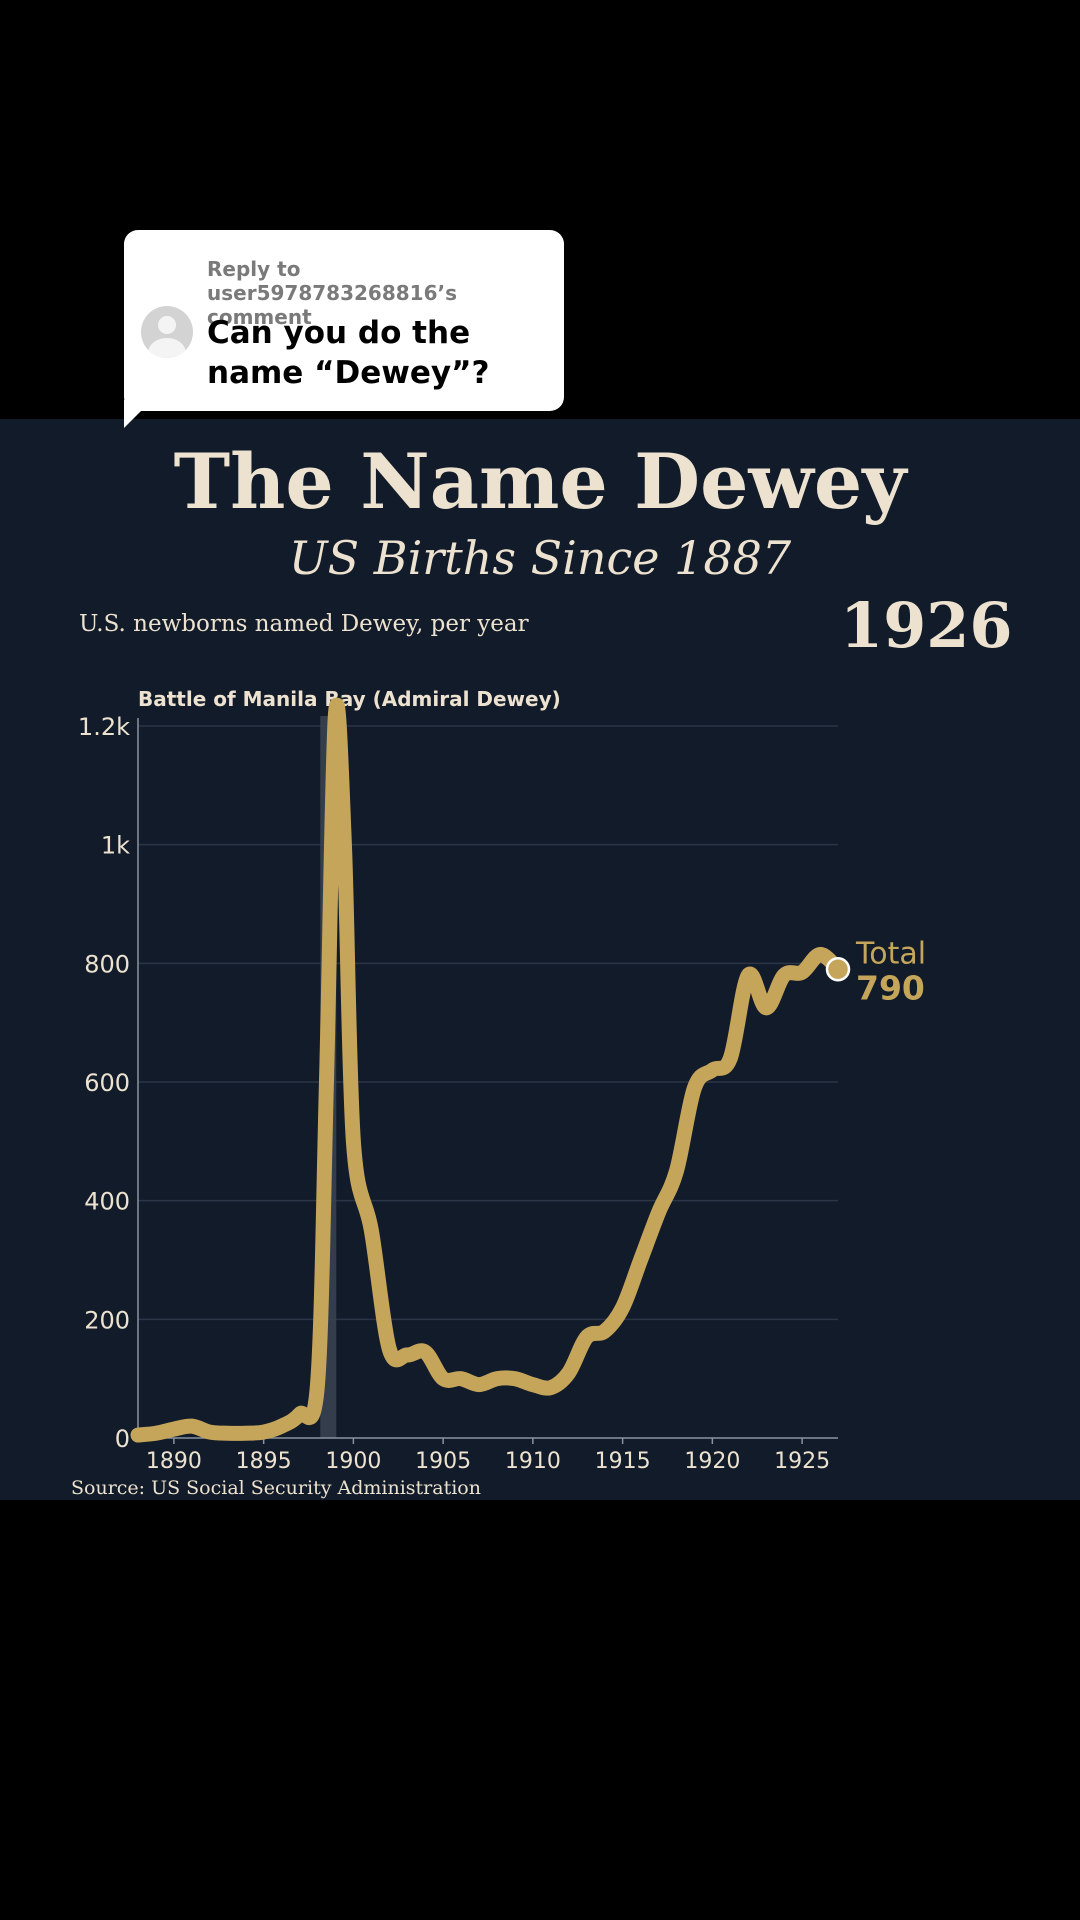 Image resolution: width=1080 pixels, height=1920 pixels. Describe the element at coordinates (107, 1320) in the screenshot. I see `y-tick-label: 200` at that location.